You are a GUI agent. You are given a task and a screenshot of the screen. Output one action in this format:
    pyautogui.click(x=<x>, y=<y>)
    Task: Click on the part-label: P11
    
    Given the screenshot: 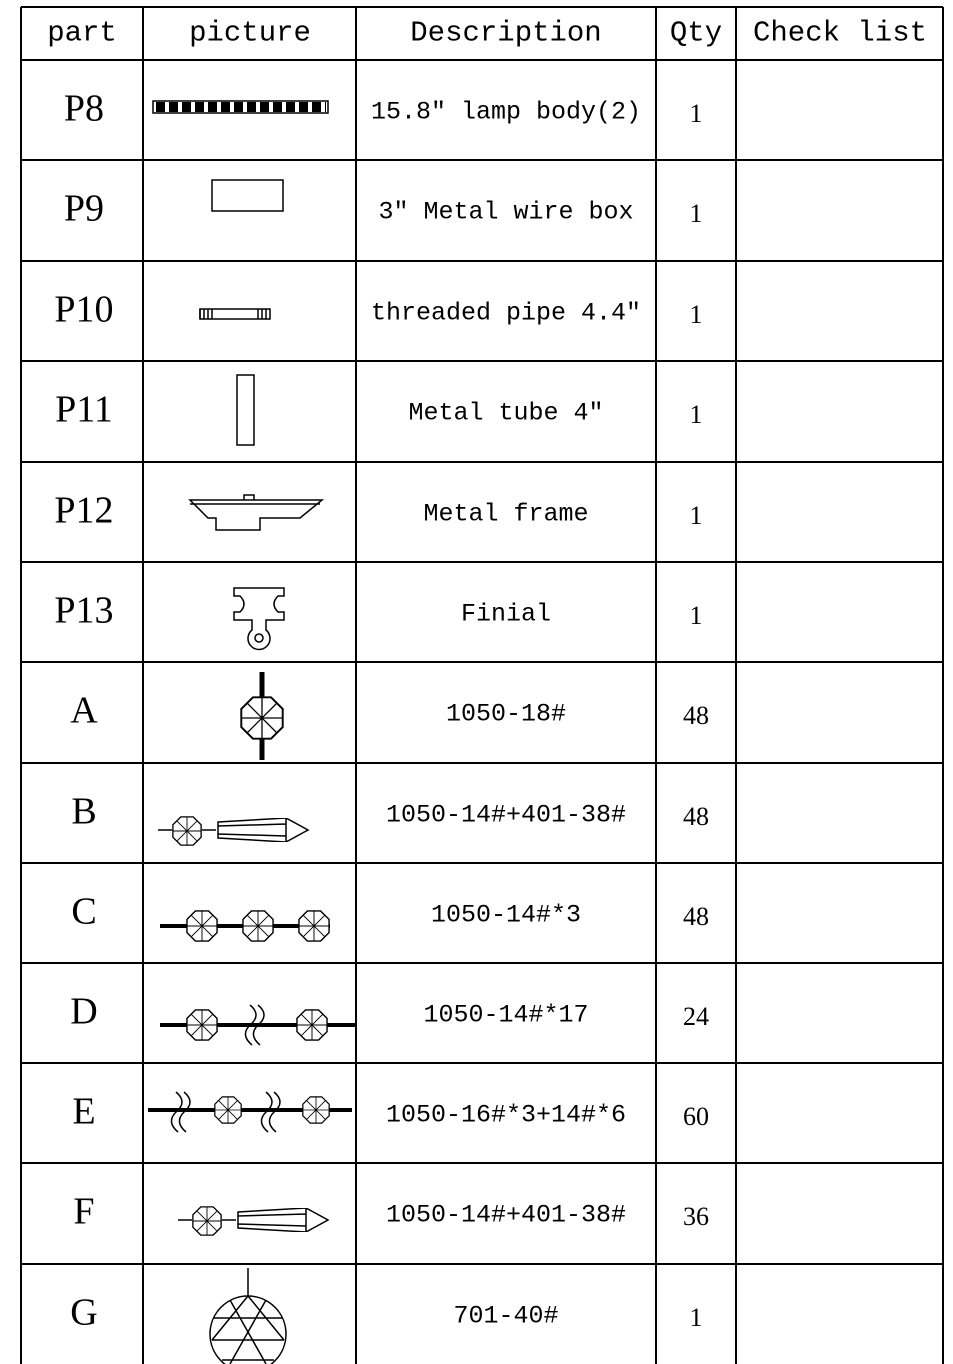 What is the action you would take?
    pyautogui.click(x=84, y=410)
    